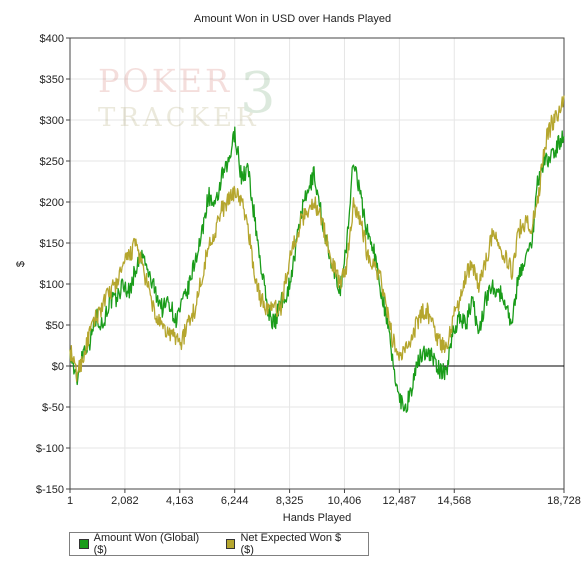 The height and width of the screenshot is (565, 585). Describe the element at coordinates (400, 501) in the screenshot. I see `x-tick-label: 12,487` at that location.